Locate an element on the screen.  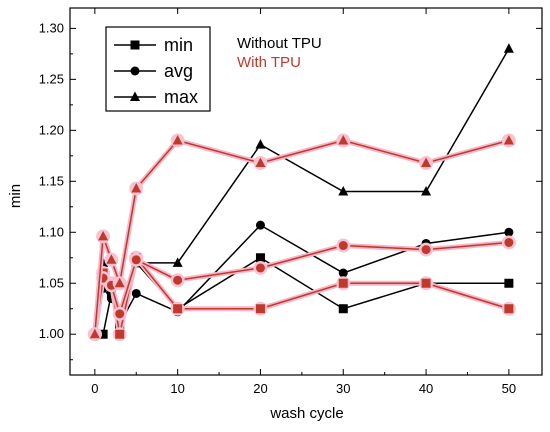
y-tick-label: 1.05 is located at coordinates (51, 282).